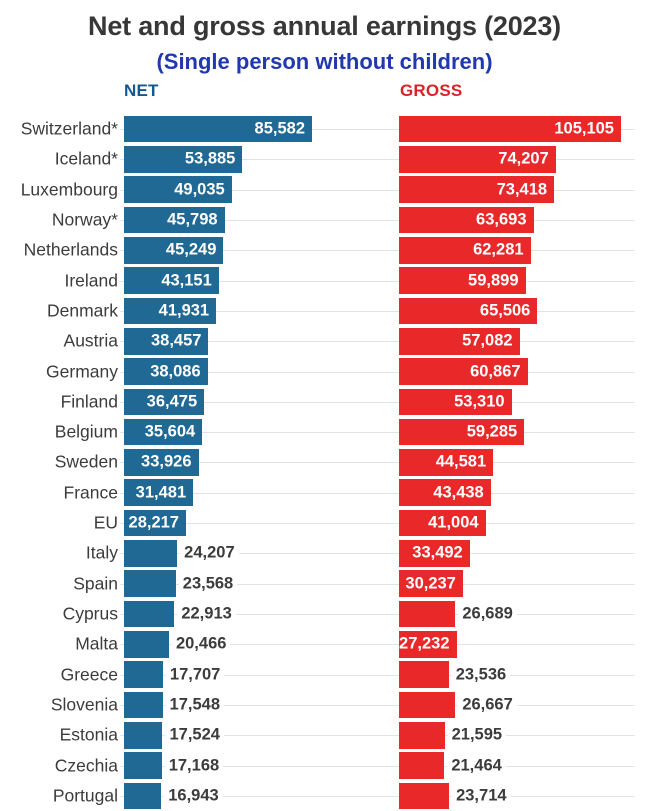 Image resolution: width=649 pixels, height=811 pixels. I want to click on net-value-label: 35,604, so click(170, 431).